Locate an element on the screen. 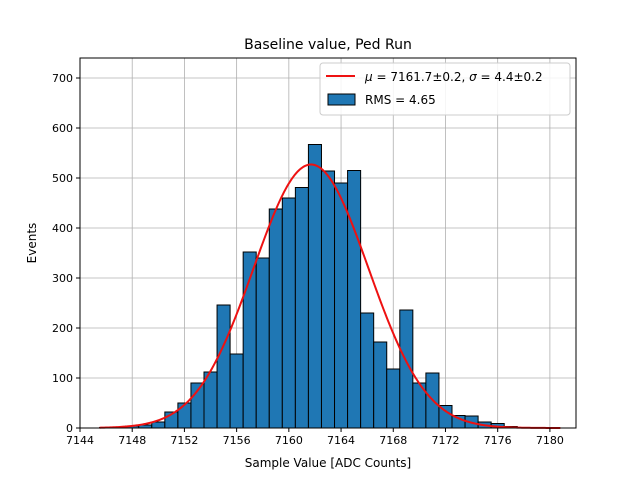  chart-title: Baseline value, Ped Run is located at coordinates (328, 45).